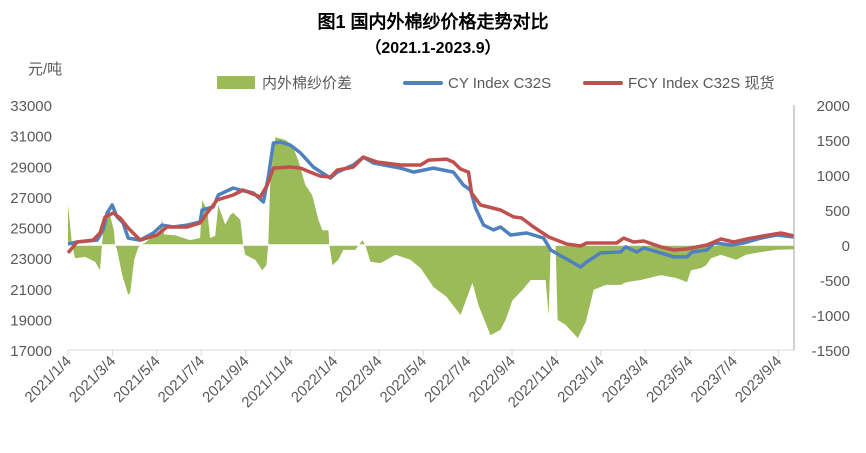 This screenshot has height=453, width=866. I want to click on x-tick-label: 2022/5/4, so click(403, 379).